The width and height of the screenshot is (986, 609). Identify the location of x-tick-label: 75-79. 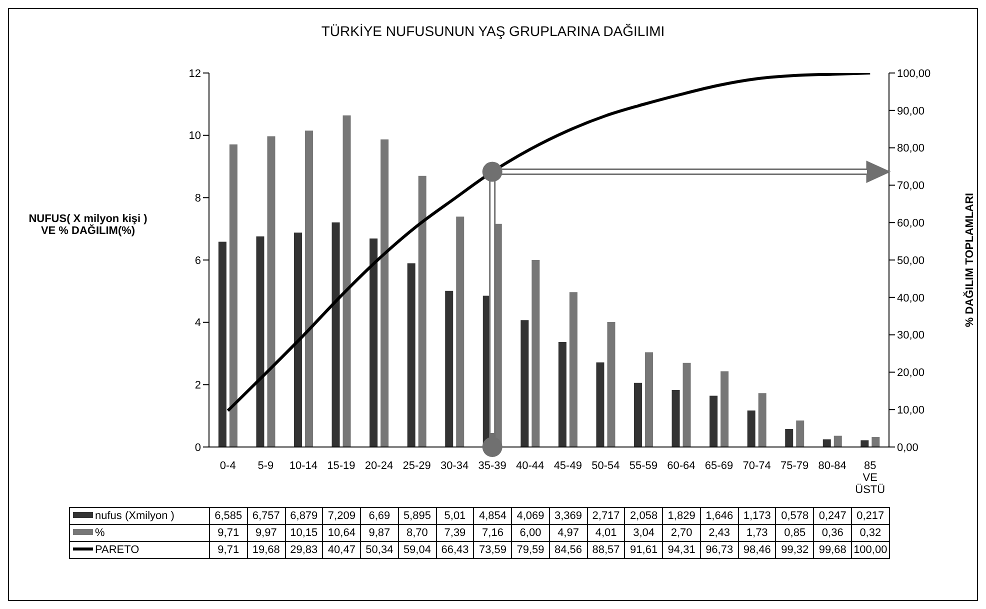
(794, 466).